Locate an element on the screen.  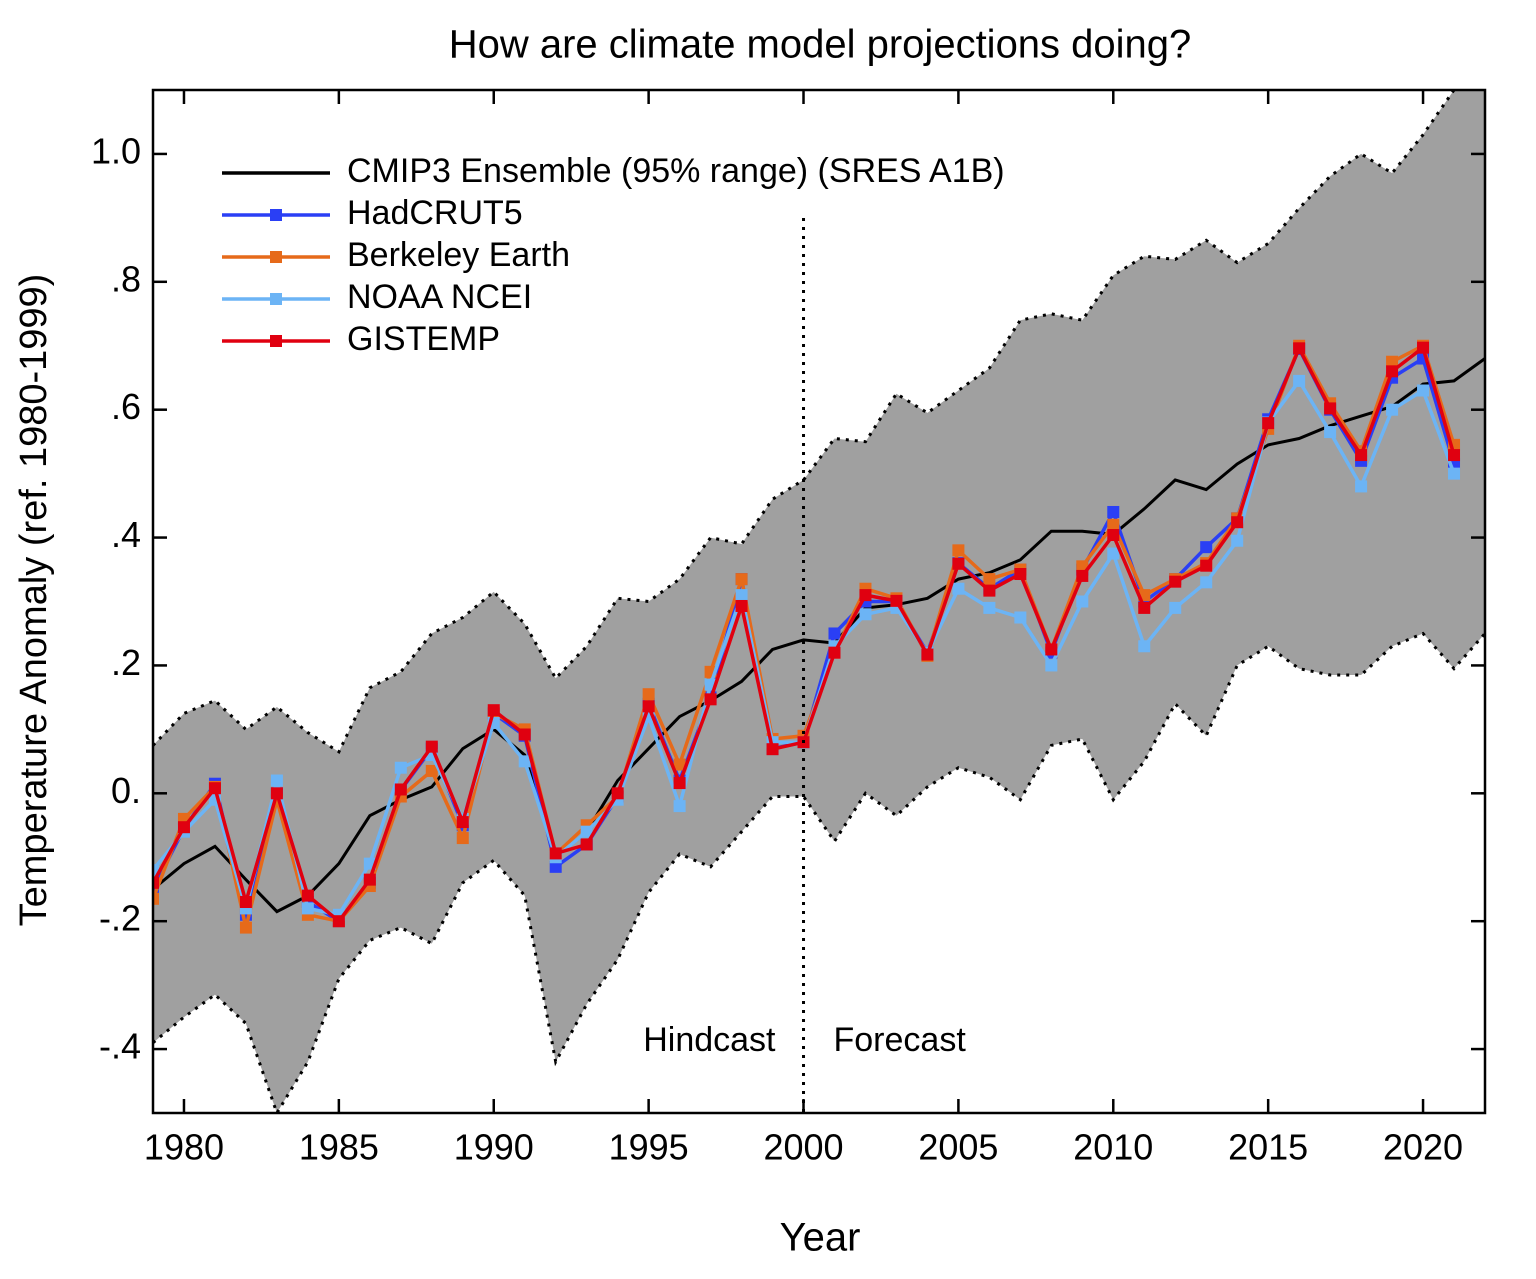
x-tick-label: 1990 is located at coordinates (494, 1147).